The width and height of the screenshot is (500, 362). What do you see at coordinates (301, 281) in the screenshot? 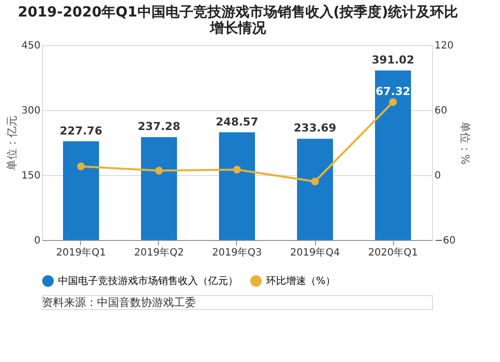
I see `legend-label: 环比增速（%）` at bounding box center [301, 281].